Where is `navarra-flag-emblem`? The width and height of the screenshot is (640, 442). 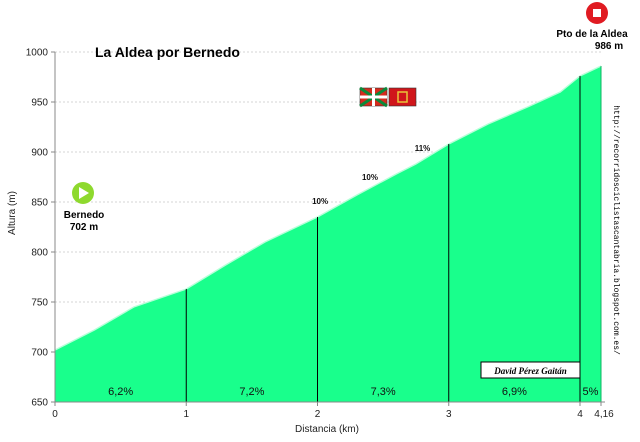 navarra-flag-emblem is located at coordinates (402, 97).